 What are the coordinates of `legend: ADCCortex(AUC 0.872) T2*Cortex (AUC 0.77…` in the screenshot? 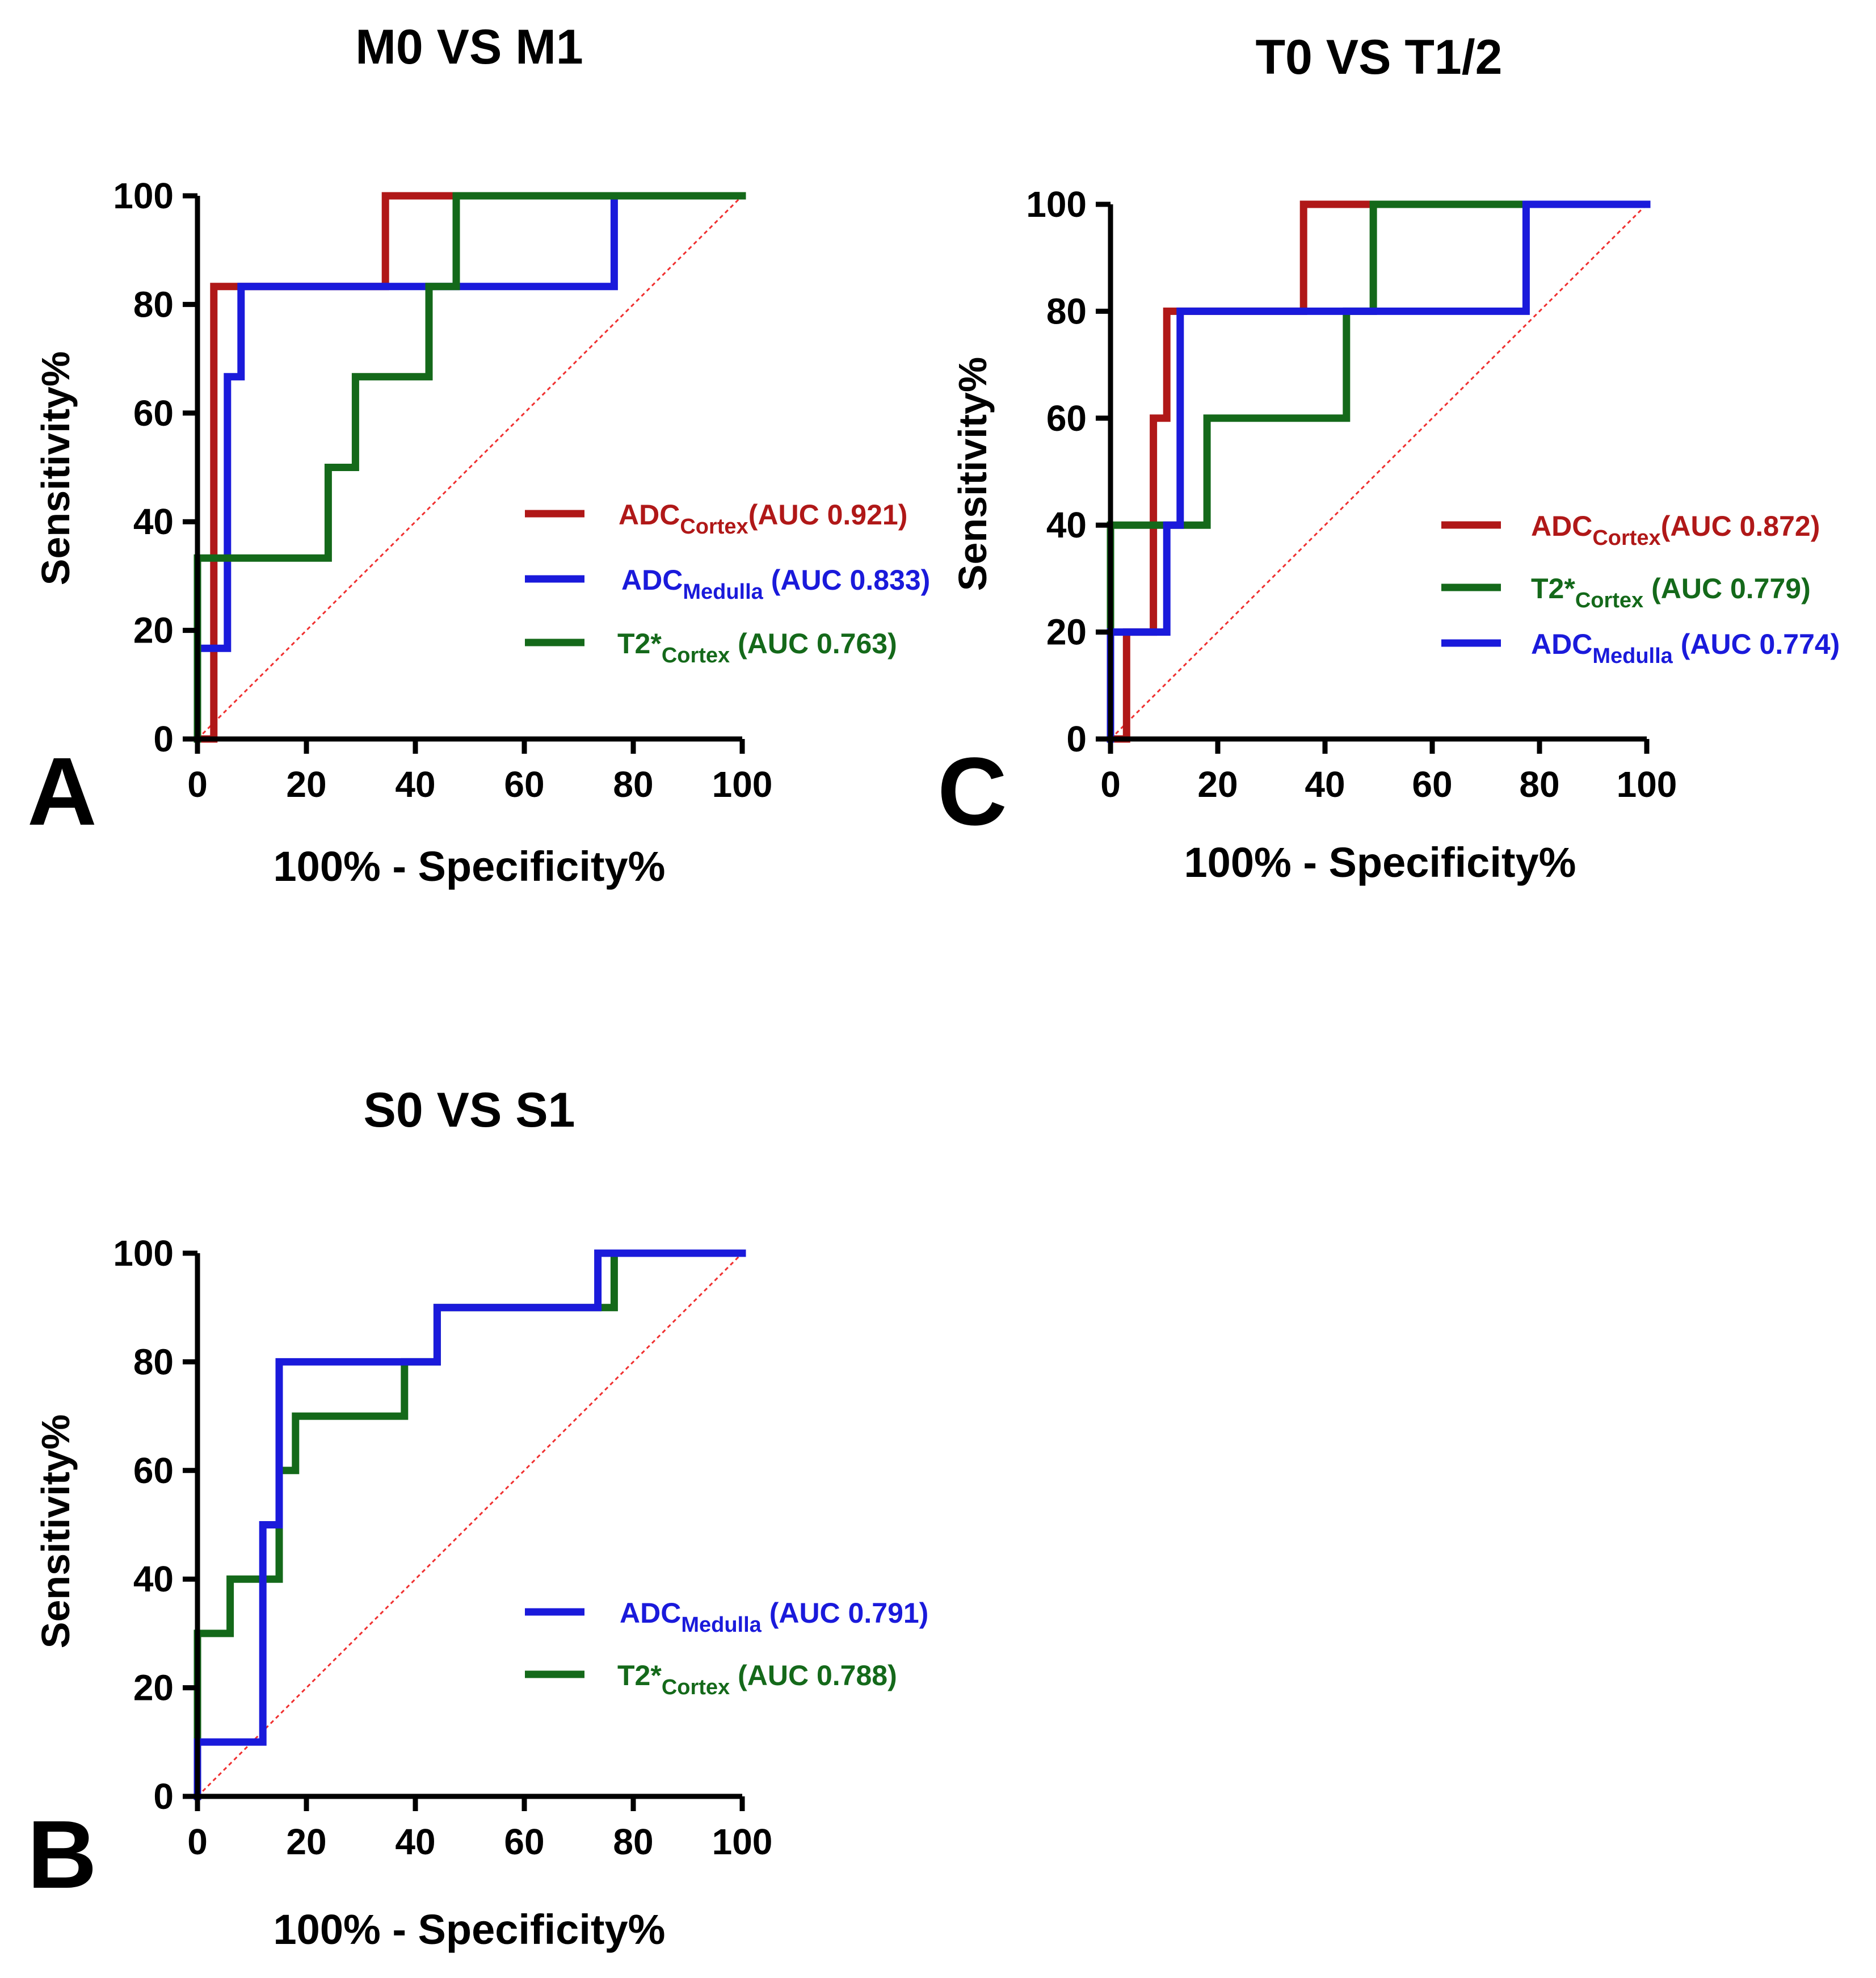 It's located at (1640, 589).